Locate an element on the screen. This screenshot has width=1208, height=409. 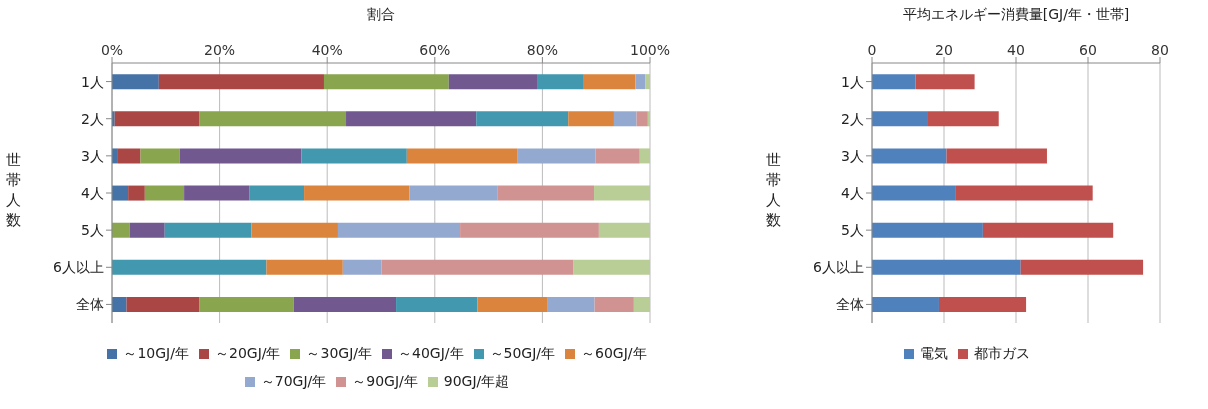
x-tick-label: 80% is located at coordinates (542, 50).